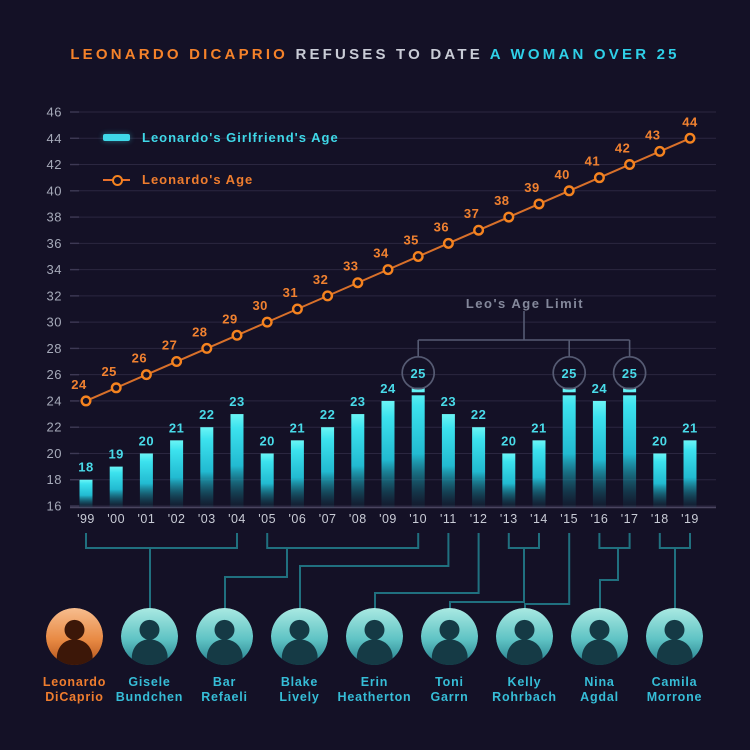  What do you see at coordinates (569, 447) in the screenshot?
I see `bar-'15` at bounding box center [569, 447].